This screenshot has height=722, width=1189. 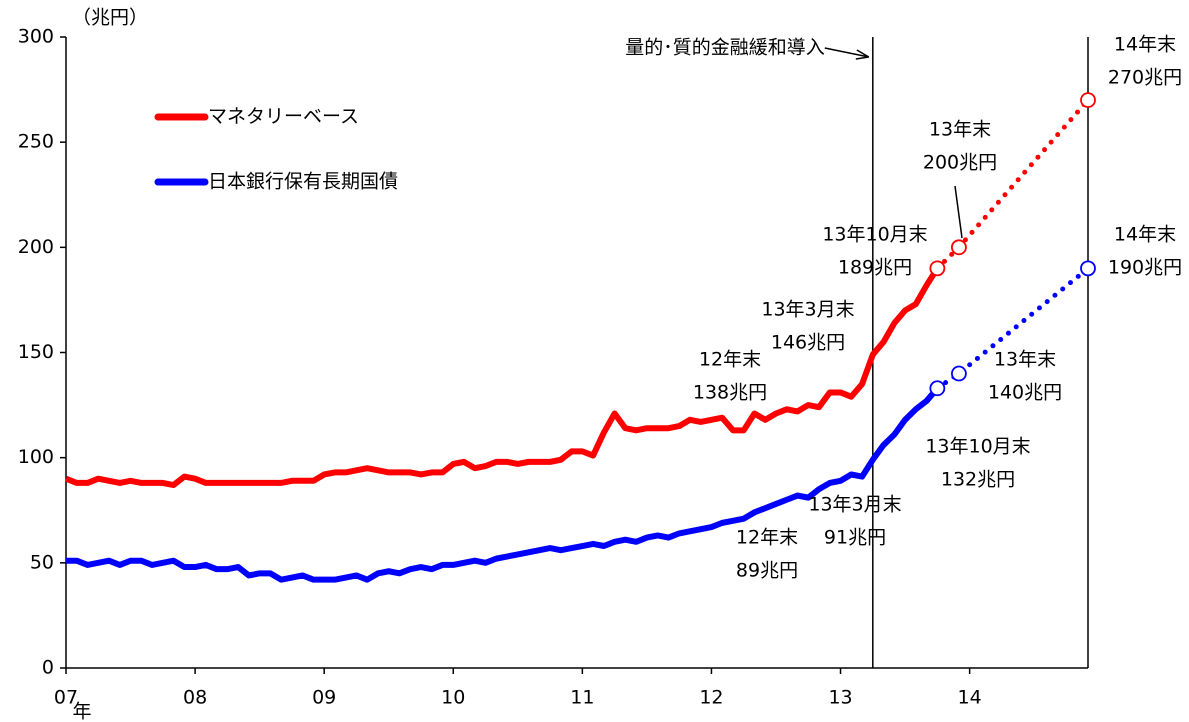 What do you see at coordinates (958, 212) in the screenshot?
I see `leader-line` at bounding box center [958, 212].